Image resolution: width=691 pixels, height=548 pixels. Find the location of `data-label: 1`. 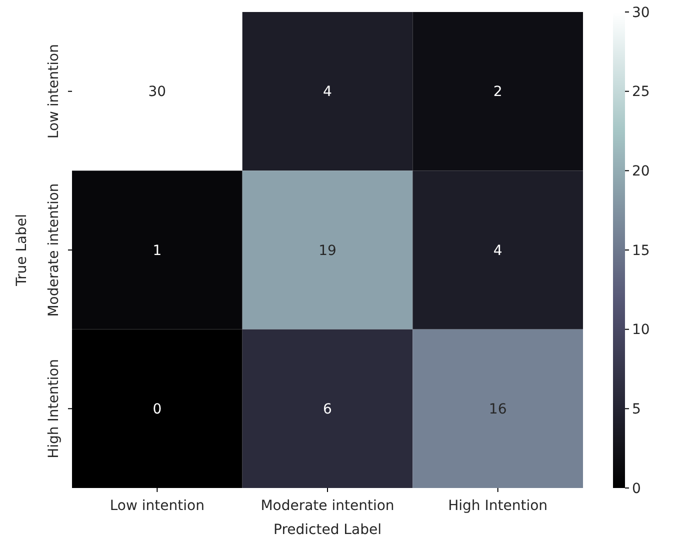

data-label: 1 is located at coordinates (157, 250).